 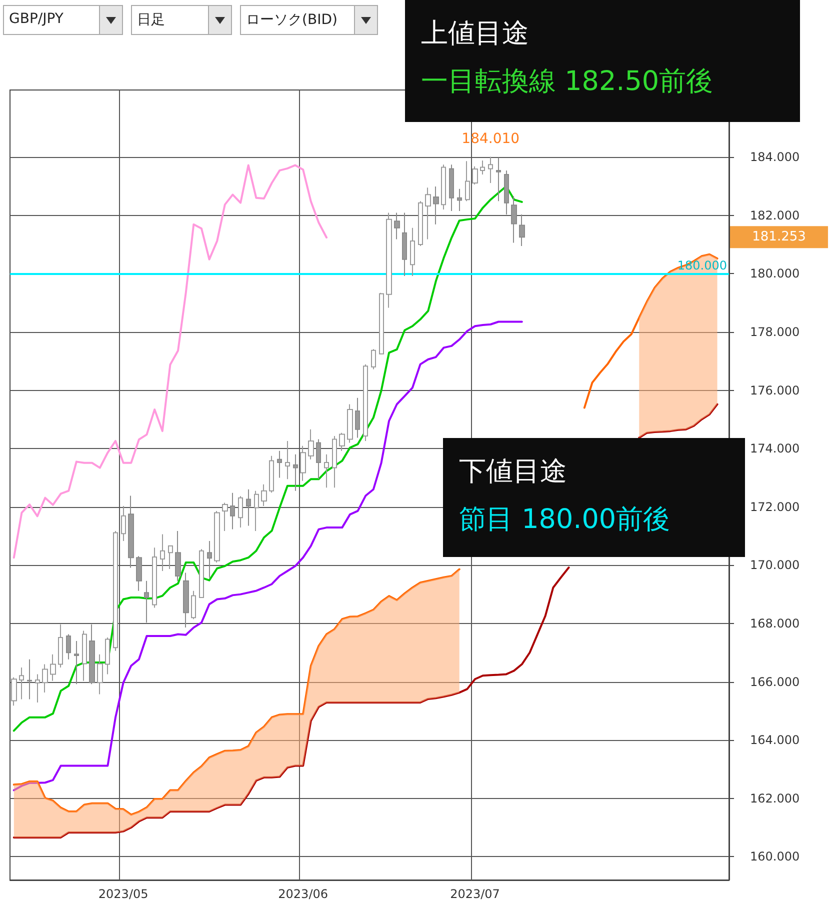 What do you see at coordinates (775, 740) in the screenshot?
I see `y-tick-label: 164.000` at bounding box center [775, 740].